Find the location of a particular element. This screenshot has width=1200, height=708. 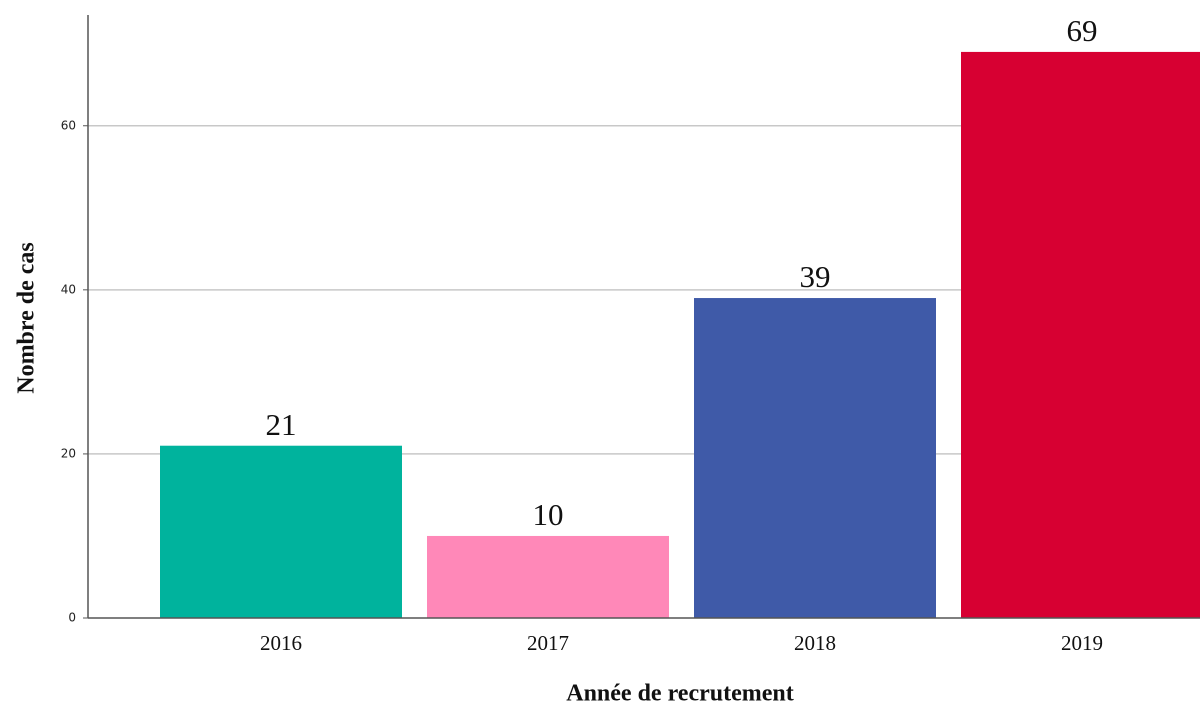

x-tick-label: 2018 is located at coordinates (815, 643).